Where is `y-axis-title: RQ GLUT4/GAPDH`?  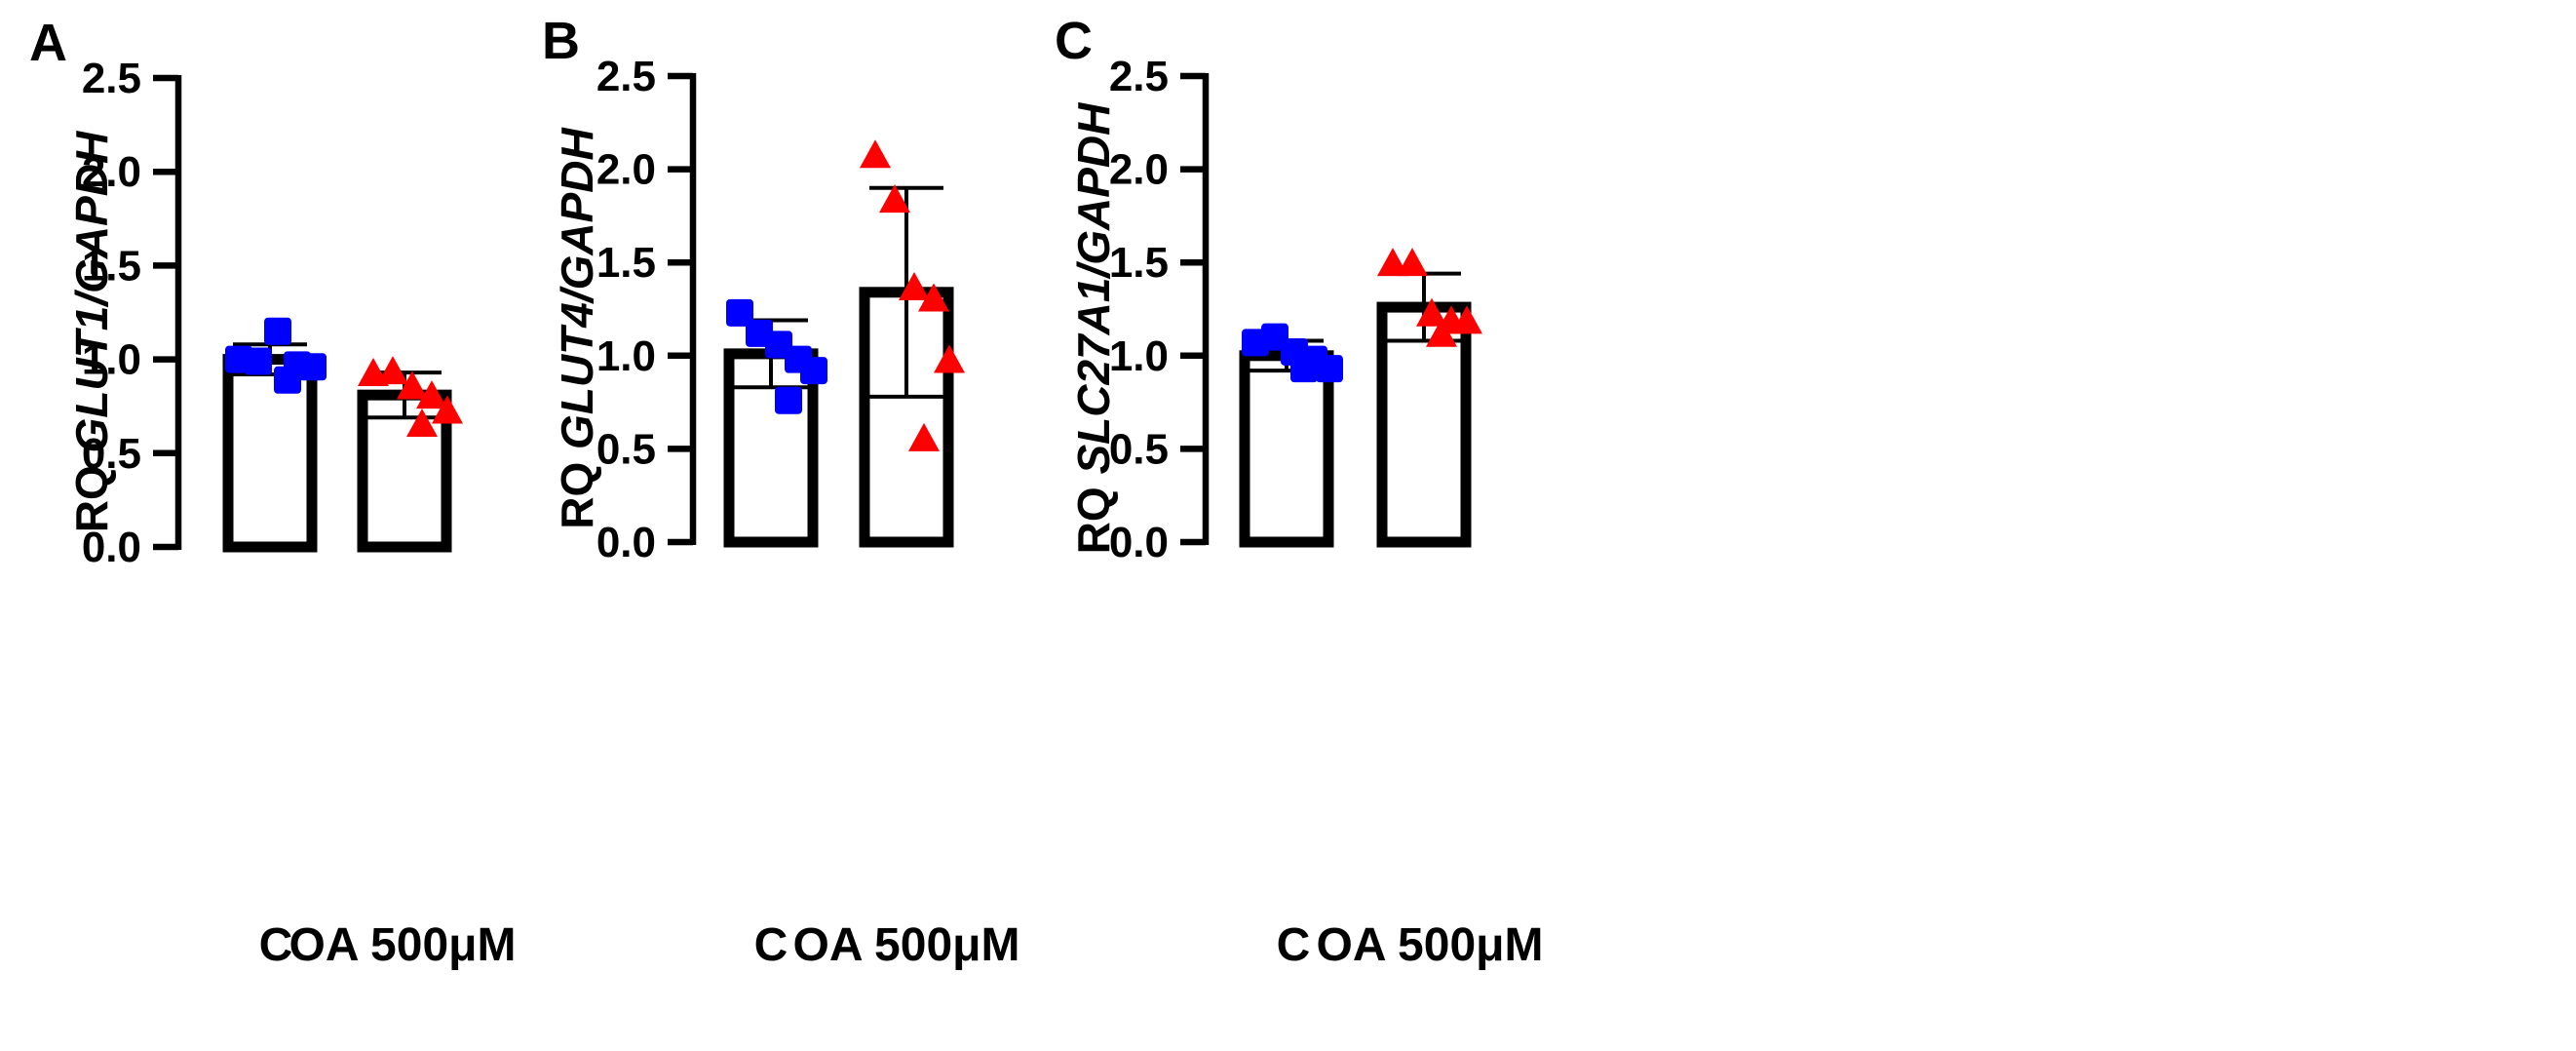
y-axis-title: RQ GLUT4/GAPDH is located at coordinates (577, 327).